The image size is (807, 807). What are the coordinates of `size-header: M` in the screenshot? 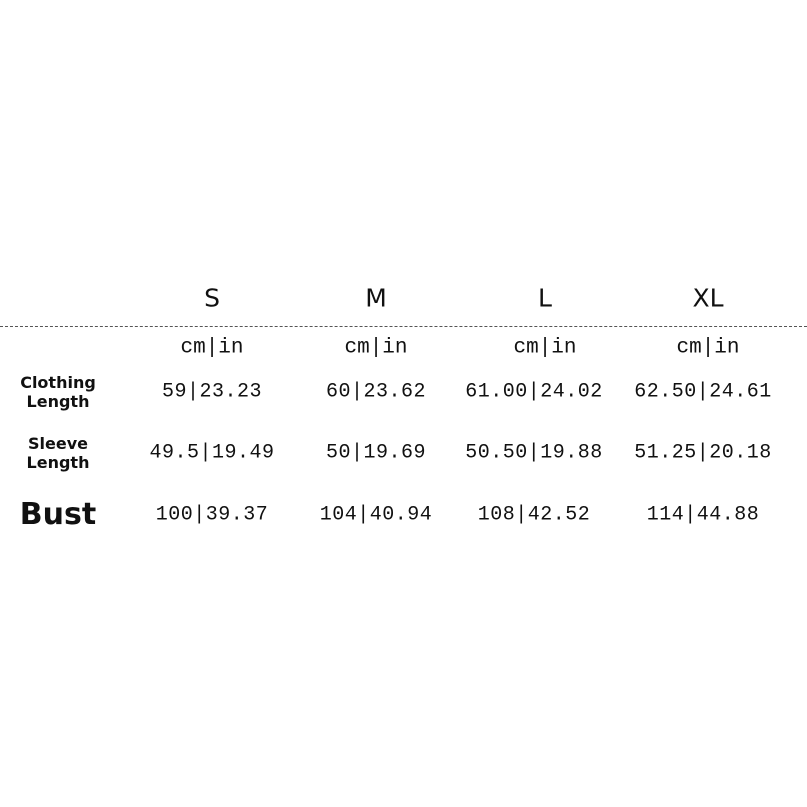 It's located at (376, 298).